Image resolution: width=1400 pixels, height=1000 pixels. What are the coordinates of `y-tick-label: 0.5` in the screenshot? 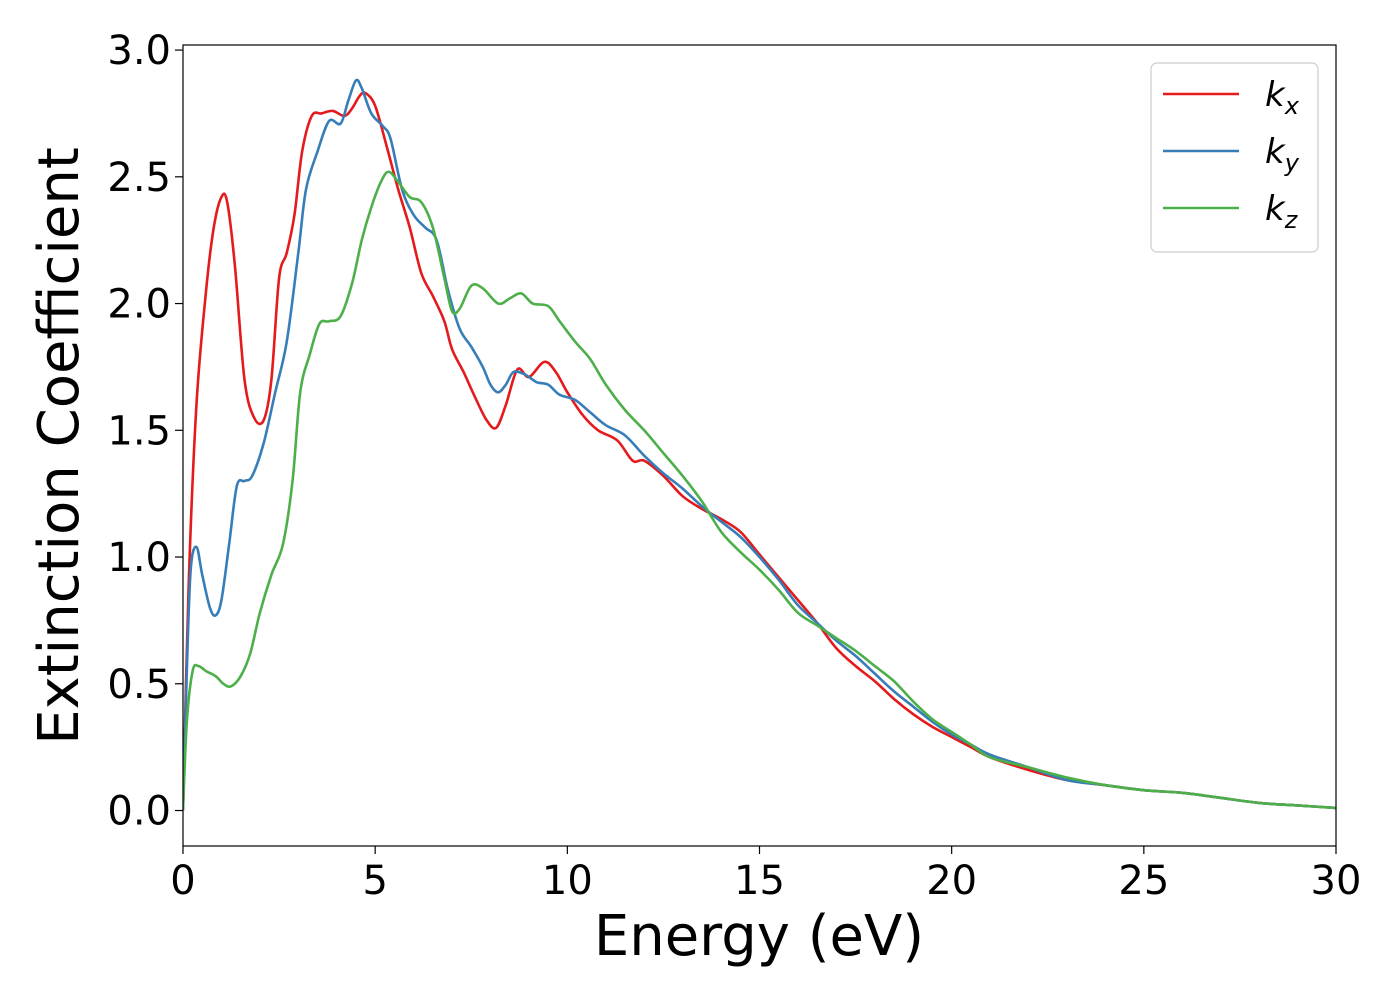 It's located at (139, 685).